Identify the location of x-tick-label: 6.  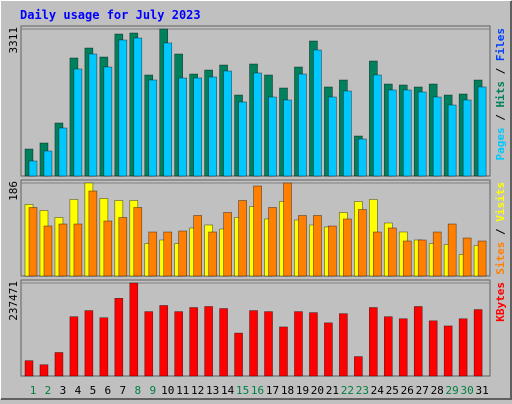
(108, 390).